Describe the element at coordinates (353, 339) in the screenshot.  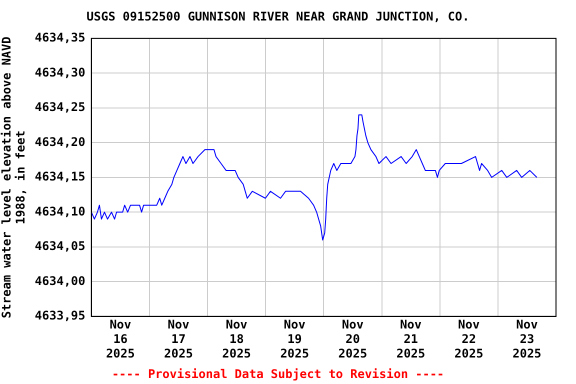
I see `x-tick-label: Nov 20 2025` at that location.